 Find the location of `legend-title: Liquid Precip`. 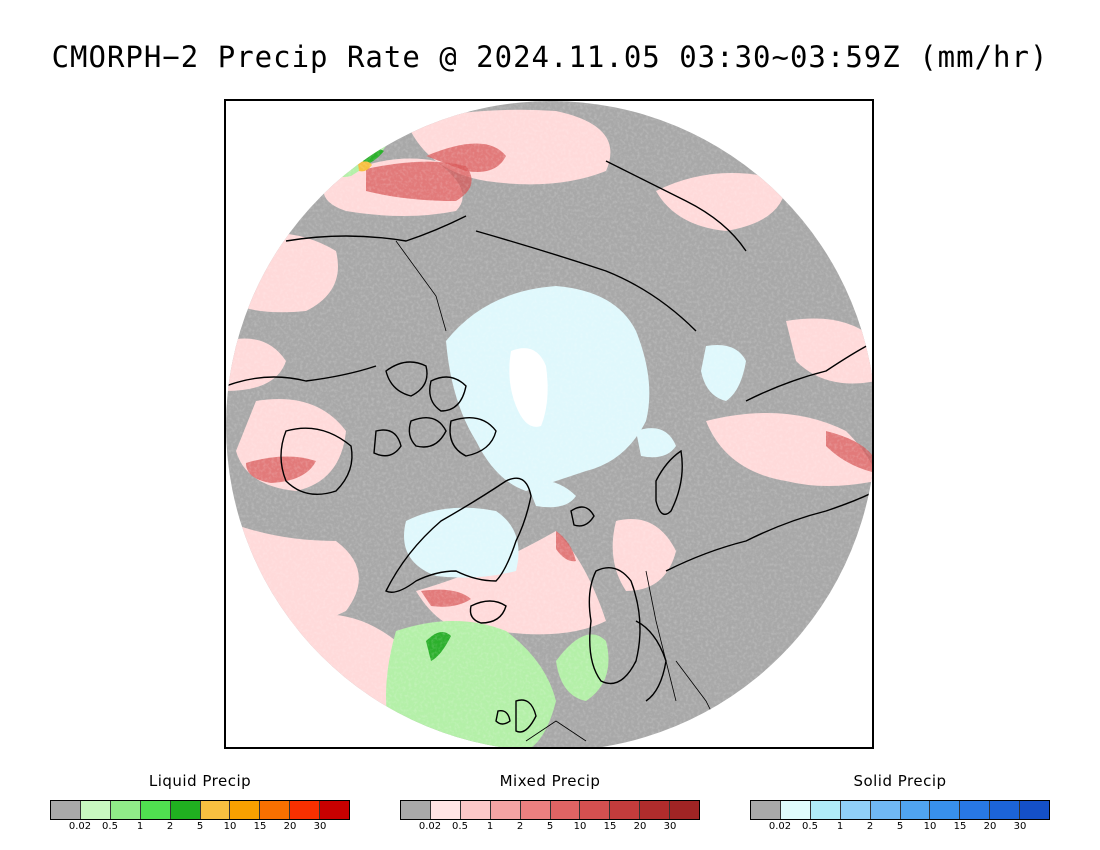

legend-title: Liquid Precip is located at coordinates (200, 781).